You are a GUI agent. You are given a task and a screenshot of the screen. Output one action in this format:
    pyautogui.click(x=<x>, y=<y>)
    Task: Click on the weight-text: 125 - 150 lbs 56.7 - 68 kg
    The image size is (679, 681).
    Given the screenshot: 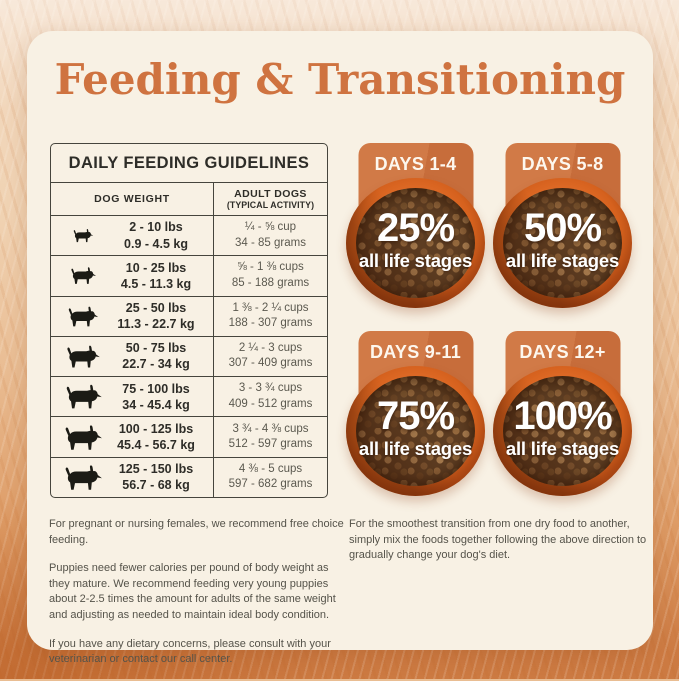 What is the action you would take?
    pyautogui.click(x=158, y=477)
    